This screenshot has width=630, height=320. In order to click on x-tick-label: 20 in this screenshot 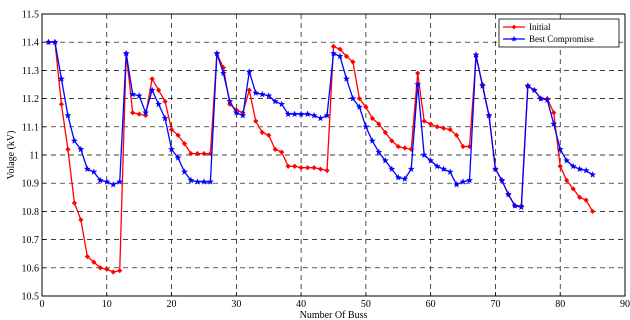, I will do `click(172, 304)`.